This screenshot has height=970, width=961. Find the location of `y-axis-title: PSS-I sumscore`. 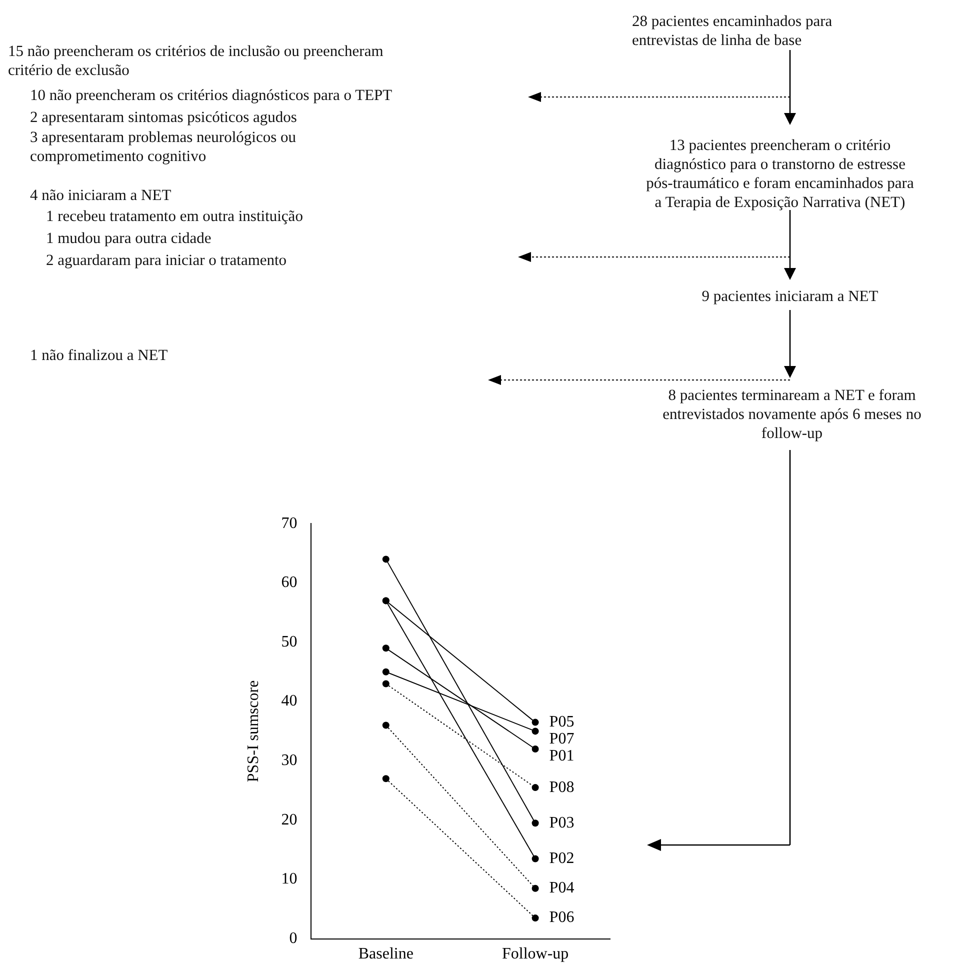

y-axis-title: PSS-I sumscore is located at coordinates (253, 731).